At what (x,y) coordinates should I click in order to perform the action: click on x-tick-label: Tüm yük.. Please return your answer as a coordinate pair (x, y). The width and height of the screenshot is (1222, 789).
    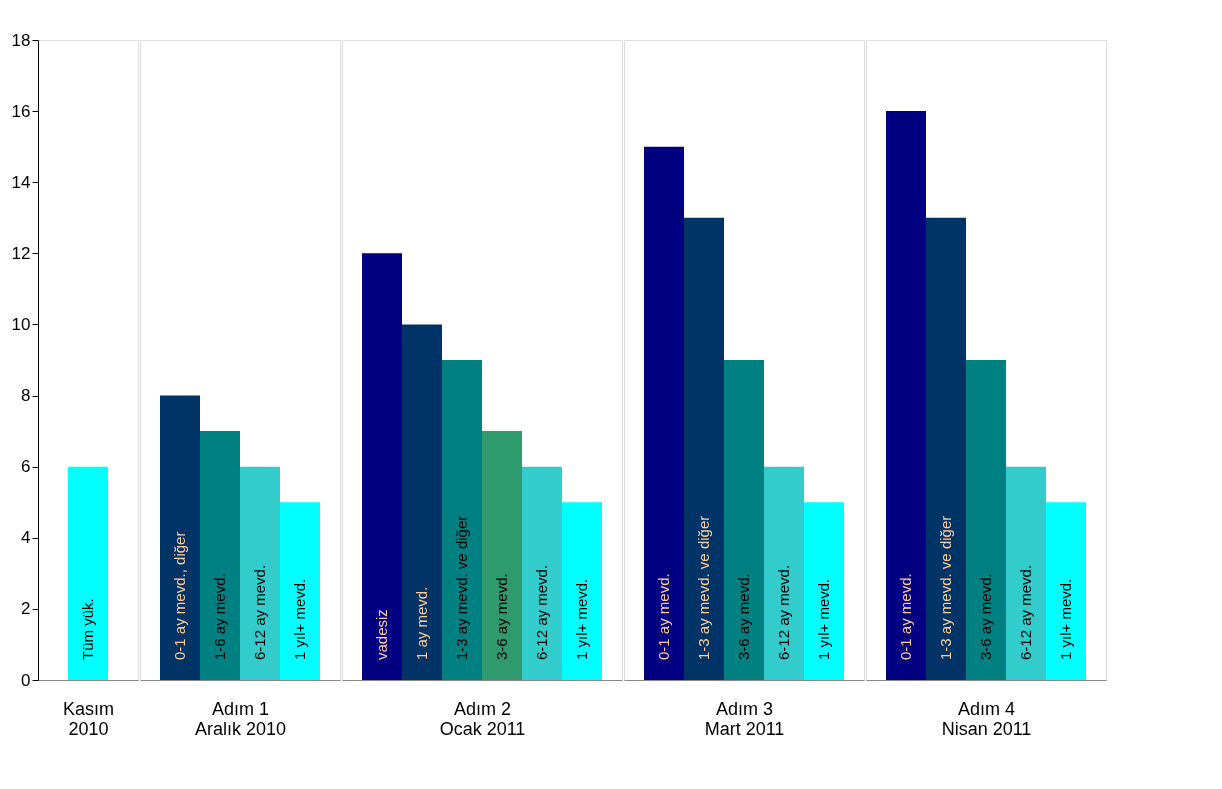
    Looking at the image, I should click on (87, 629).